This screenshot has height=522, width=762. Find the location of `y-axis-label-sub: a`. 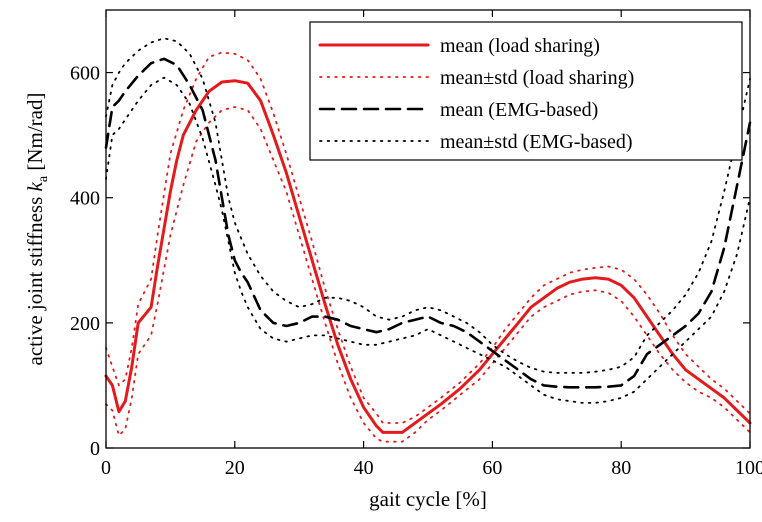

y-axis-label-sub: a is located at coordinates (43, 178).